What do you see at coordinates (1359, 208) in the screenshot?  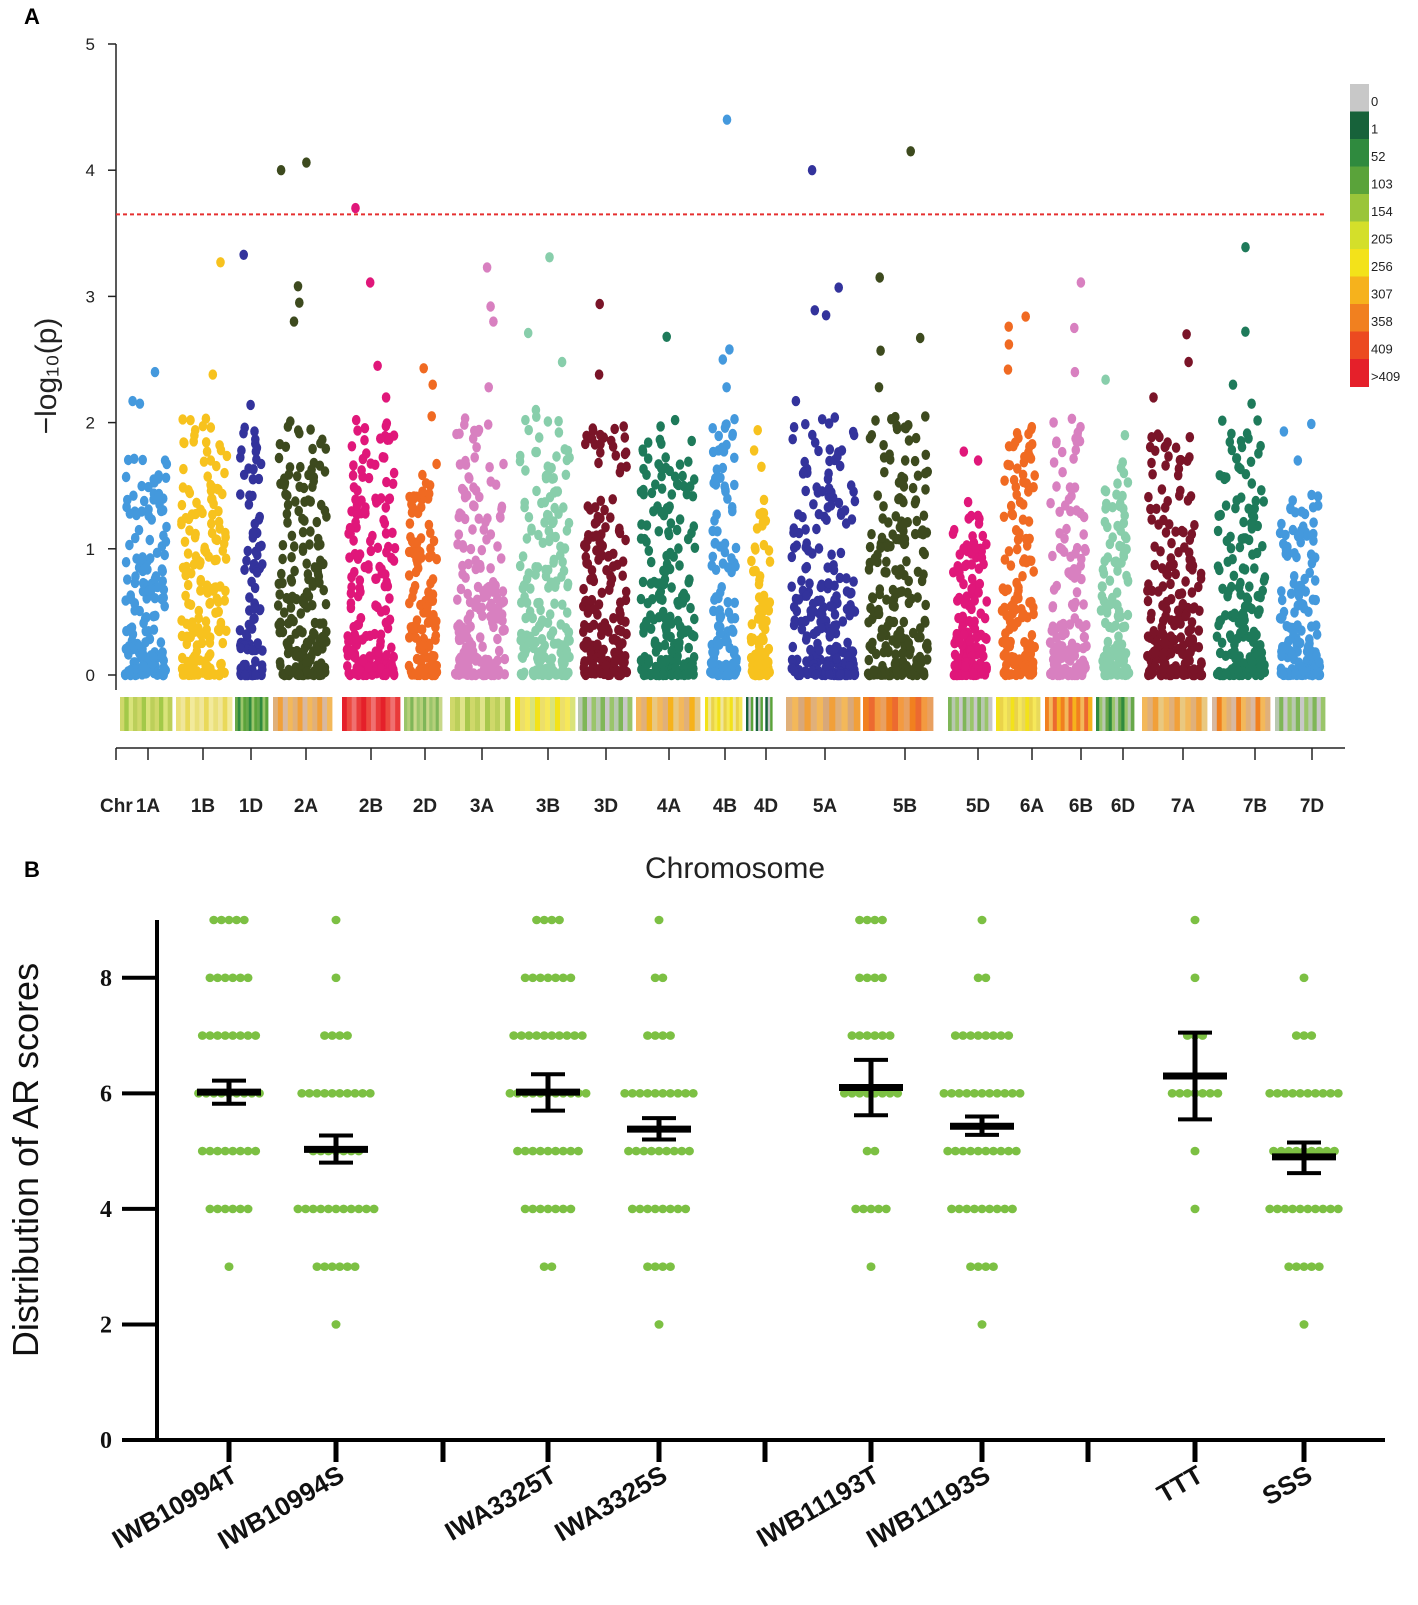 I see `legend-swatch` at bounding box center [1359, 208].